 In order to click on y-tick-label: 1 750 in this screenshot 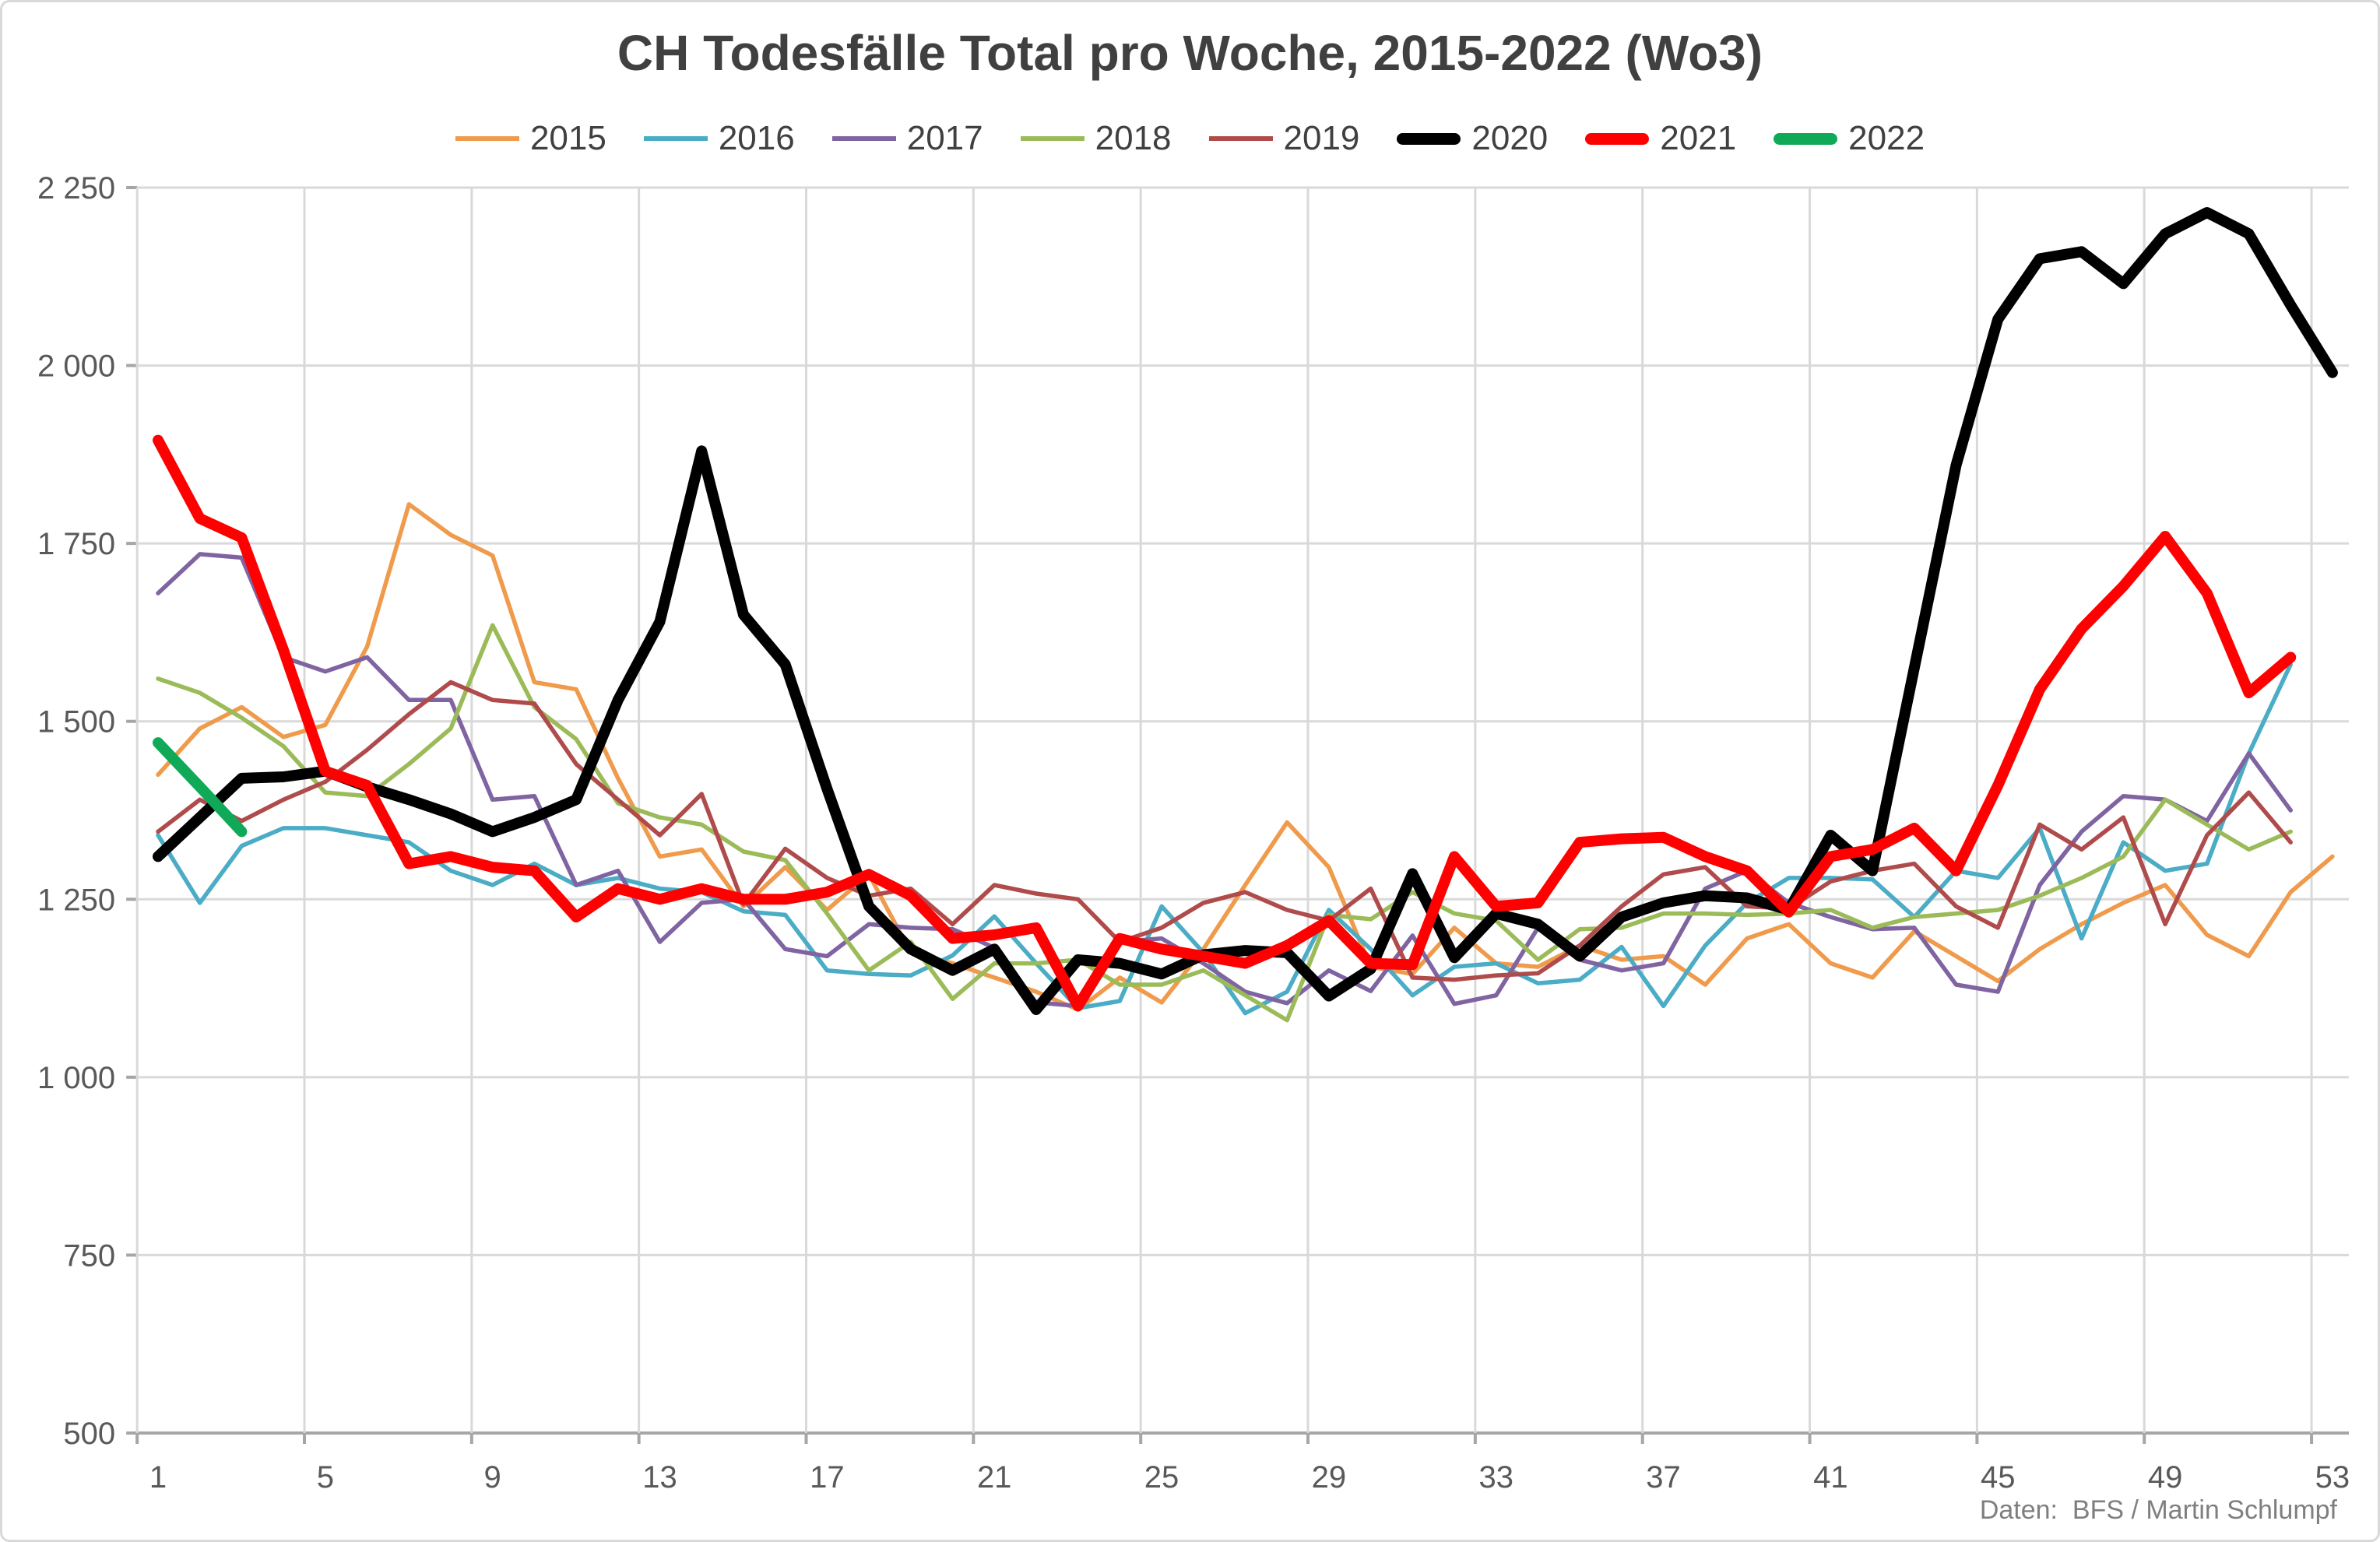, I will do `click(76, 544)`.